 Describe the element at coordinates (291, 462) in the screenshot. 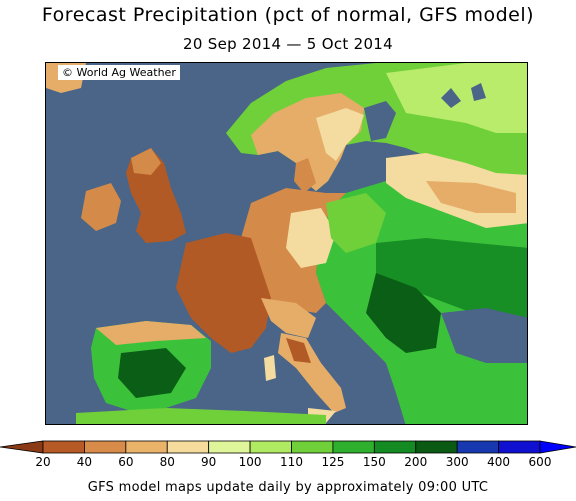

I see `legend-tick-label: 110` at that location.